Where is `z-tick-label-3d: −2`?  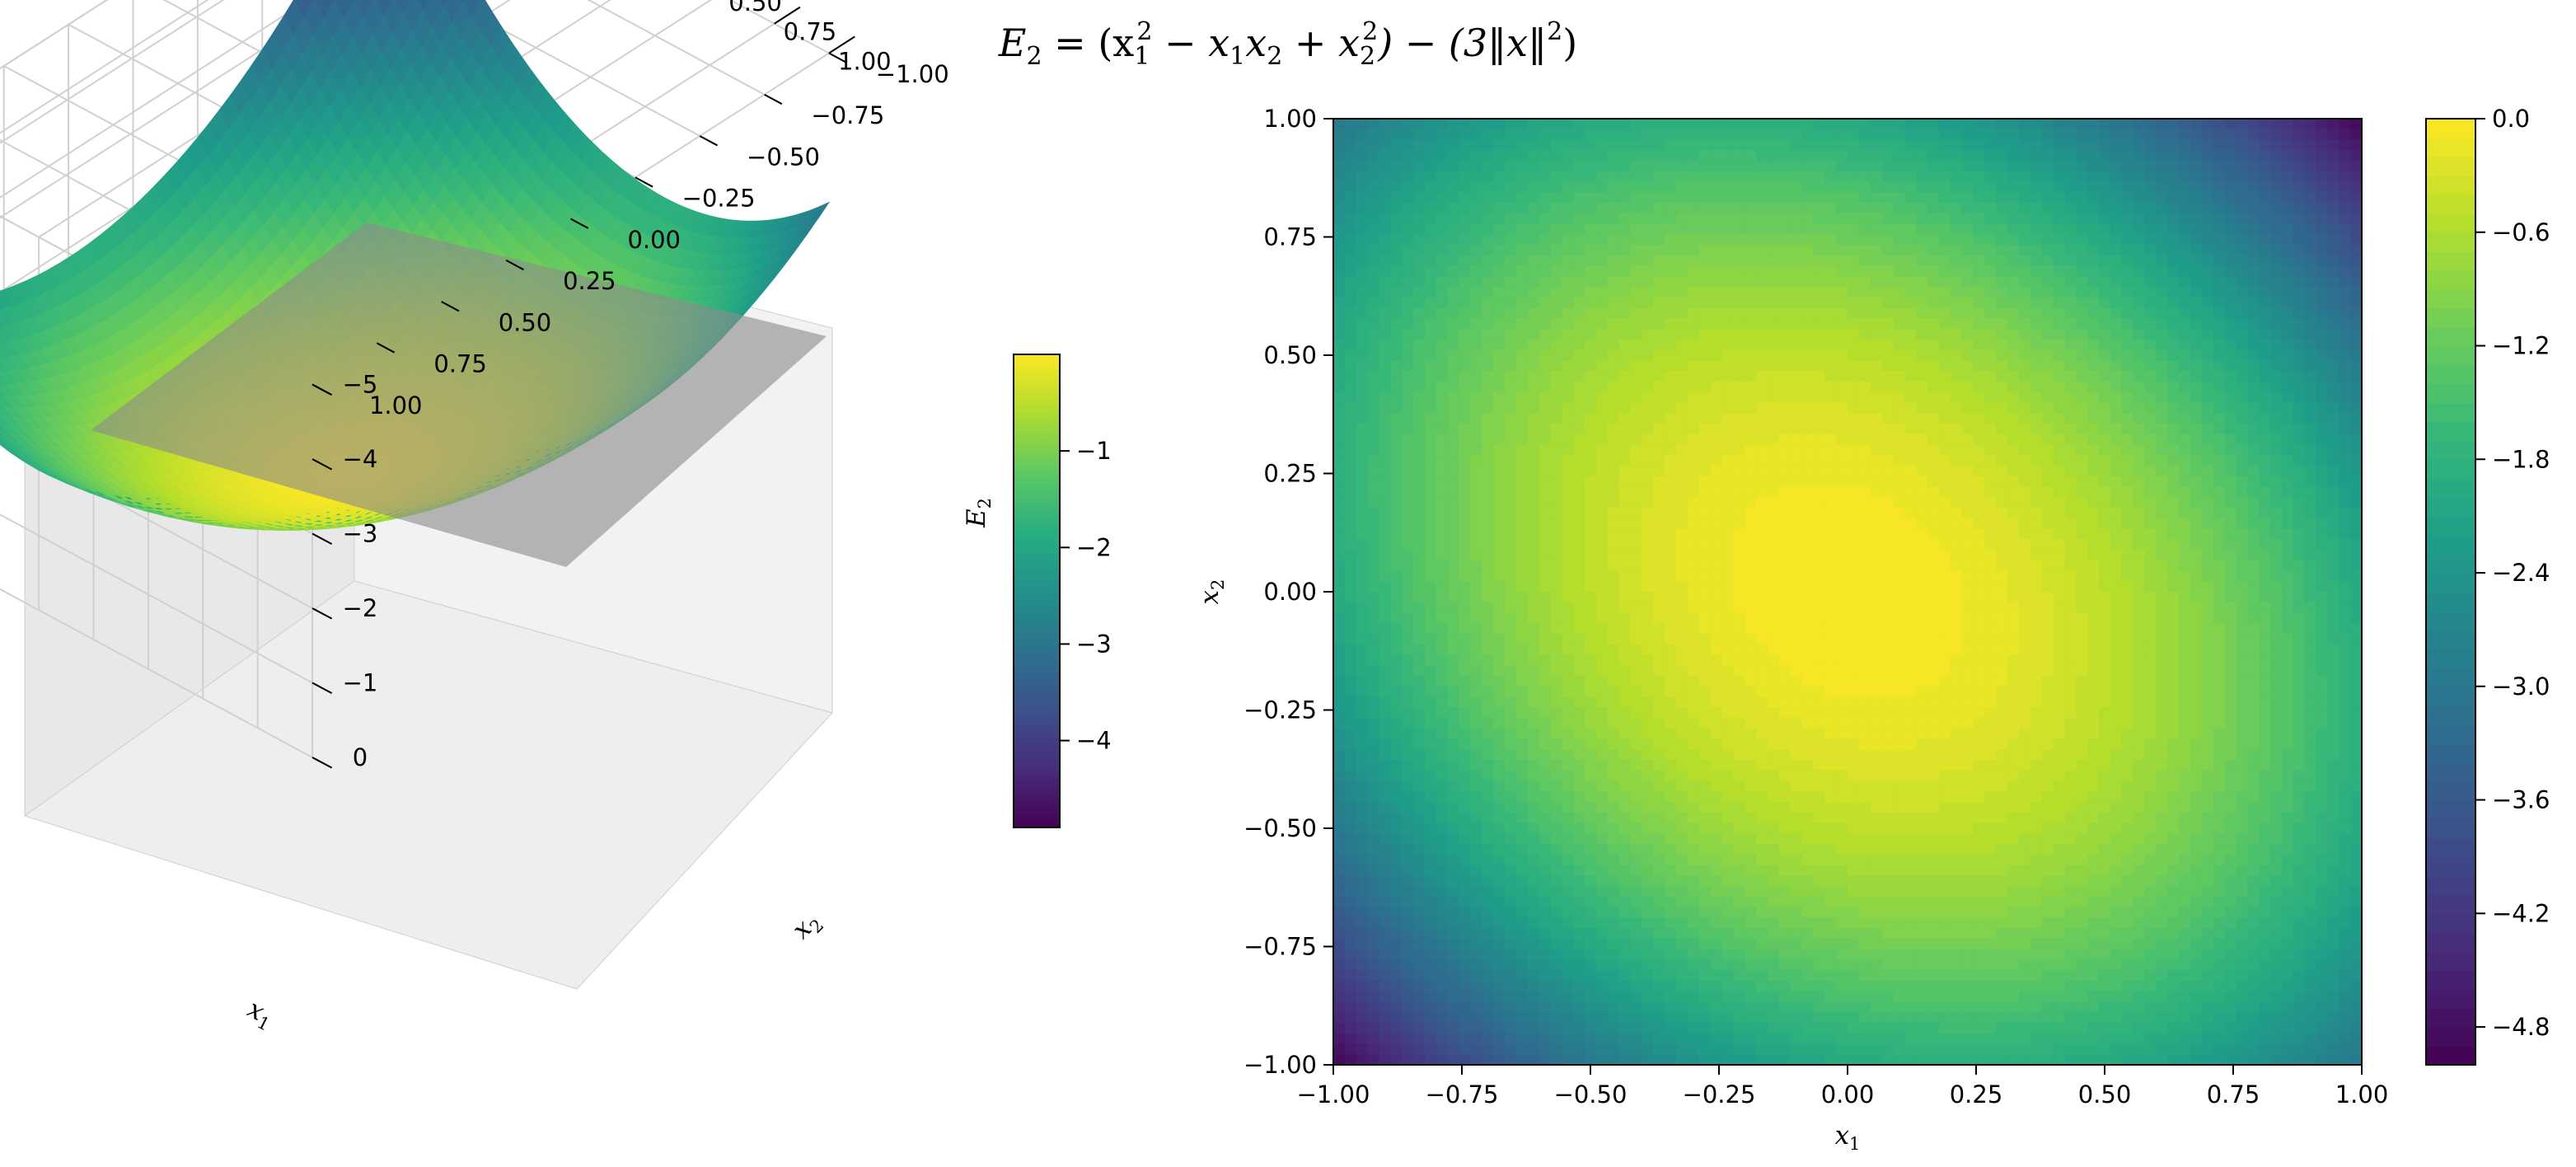 z-tick-label-3d: −2 is located at coordinates (360, 608).